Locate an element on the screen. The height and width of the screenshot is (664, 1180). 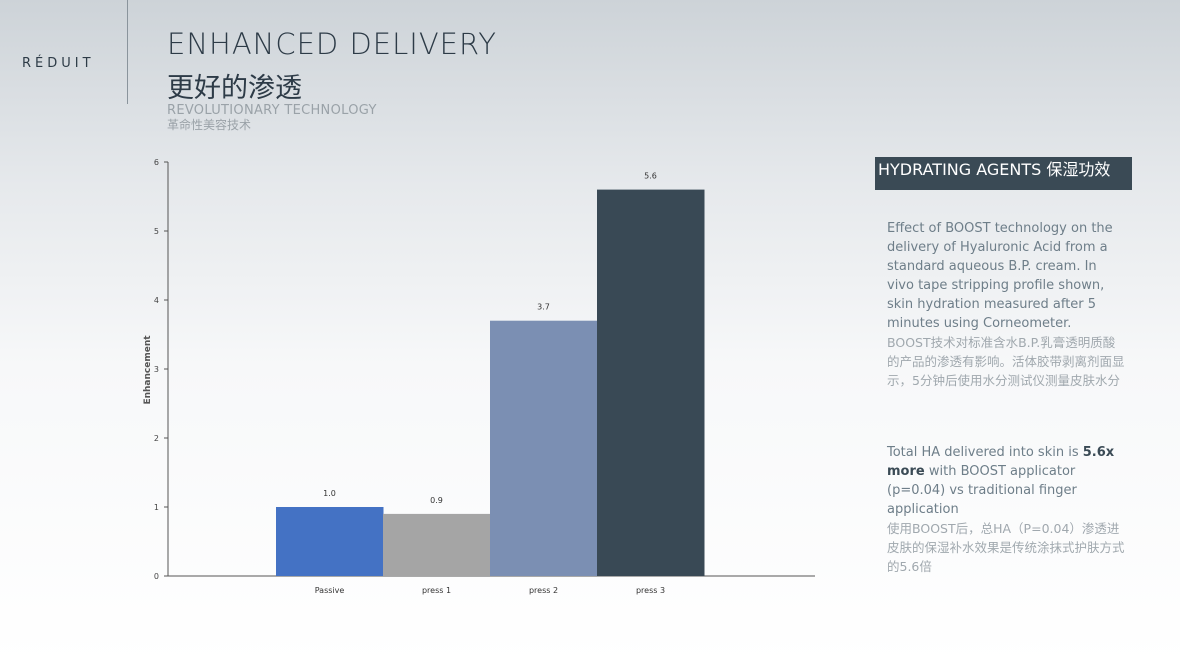
x-tick-label: Passive is located at coordinates (330, 590).